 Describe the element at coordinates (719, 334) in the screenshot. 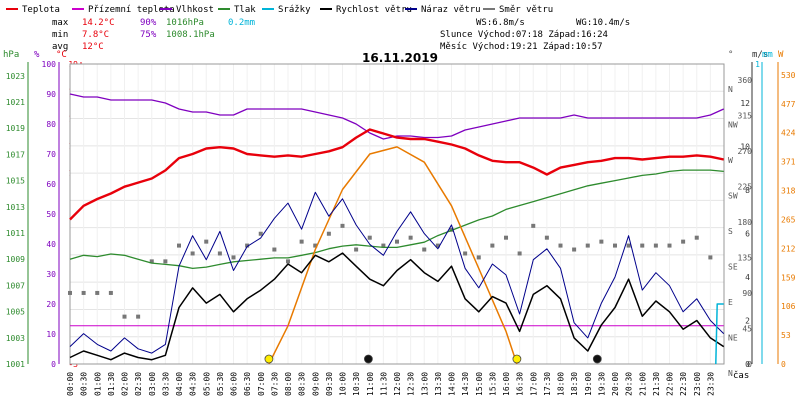

I see `series-line-sr-ky` at that location.